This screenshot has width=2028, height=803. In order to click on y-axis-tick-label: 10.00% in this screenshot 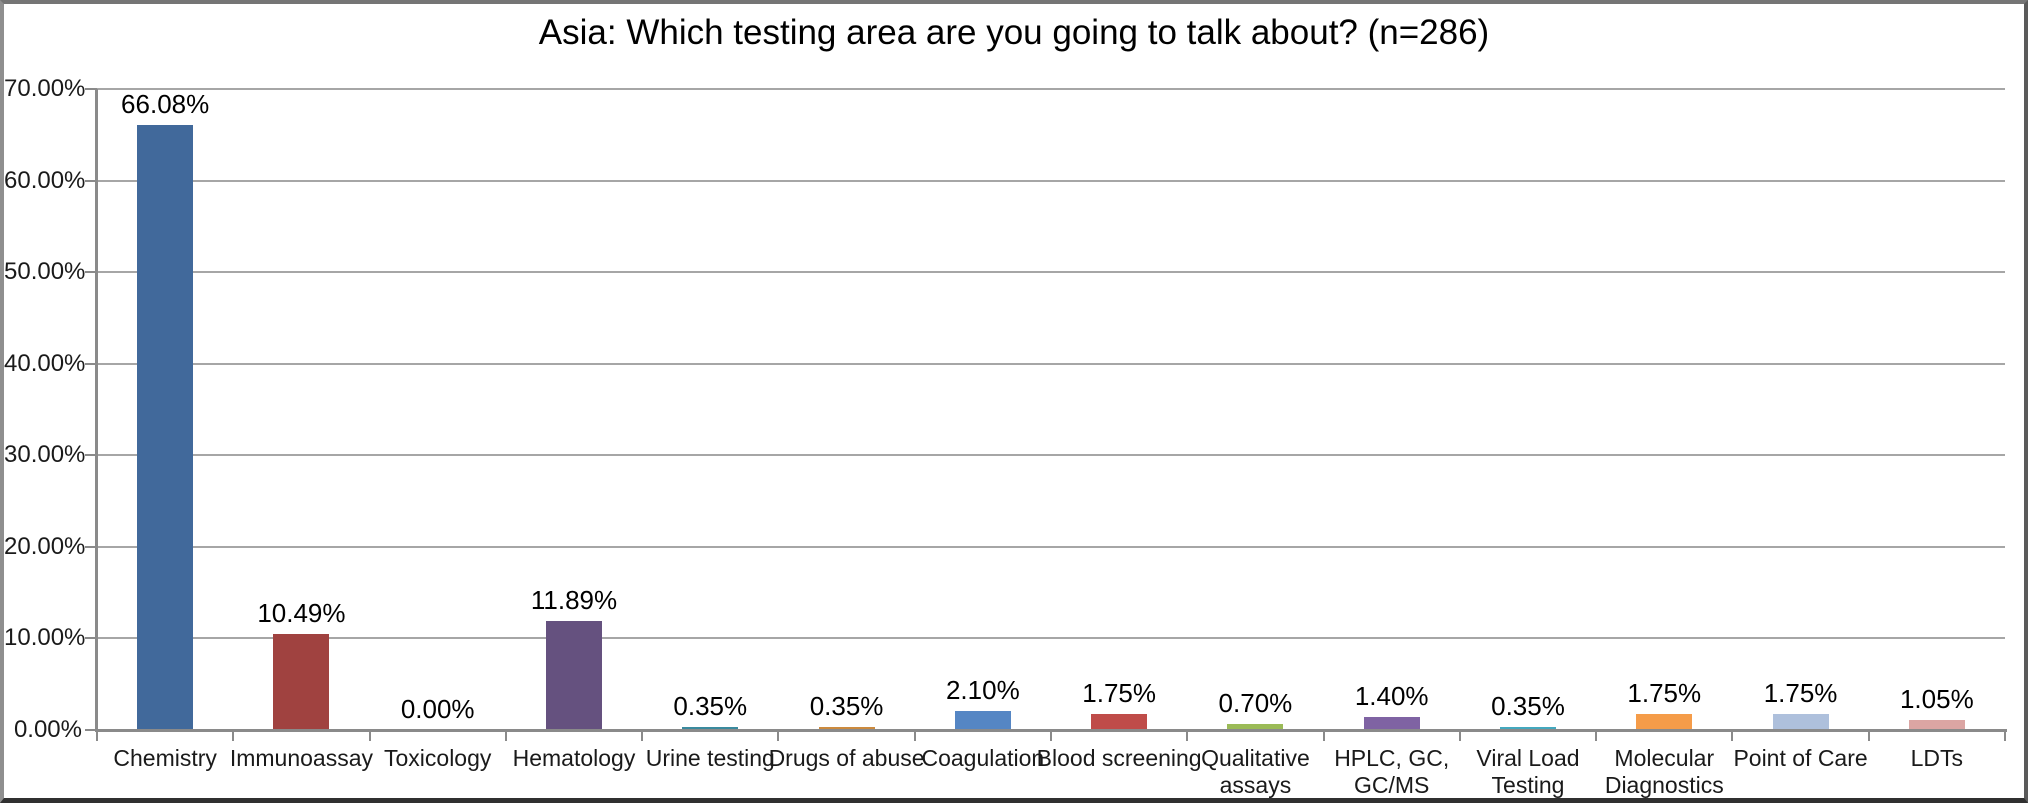, I will do `click(45, 638)`.